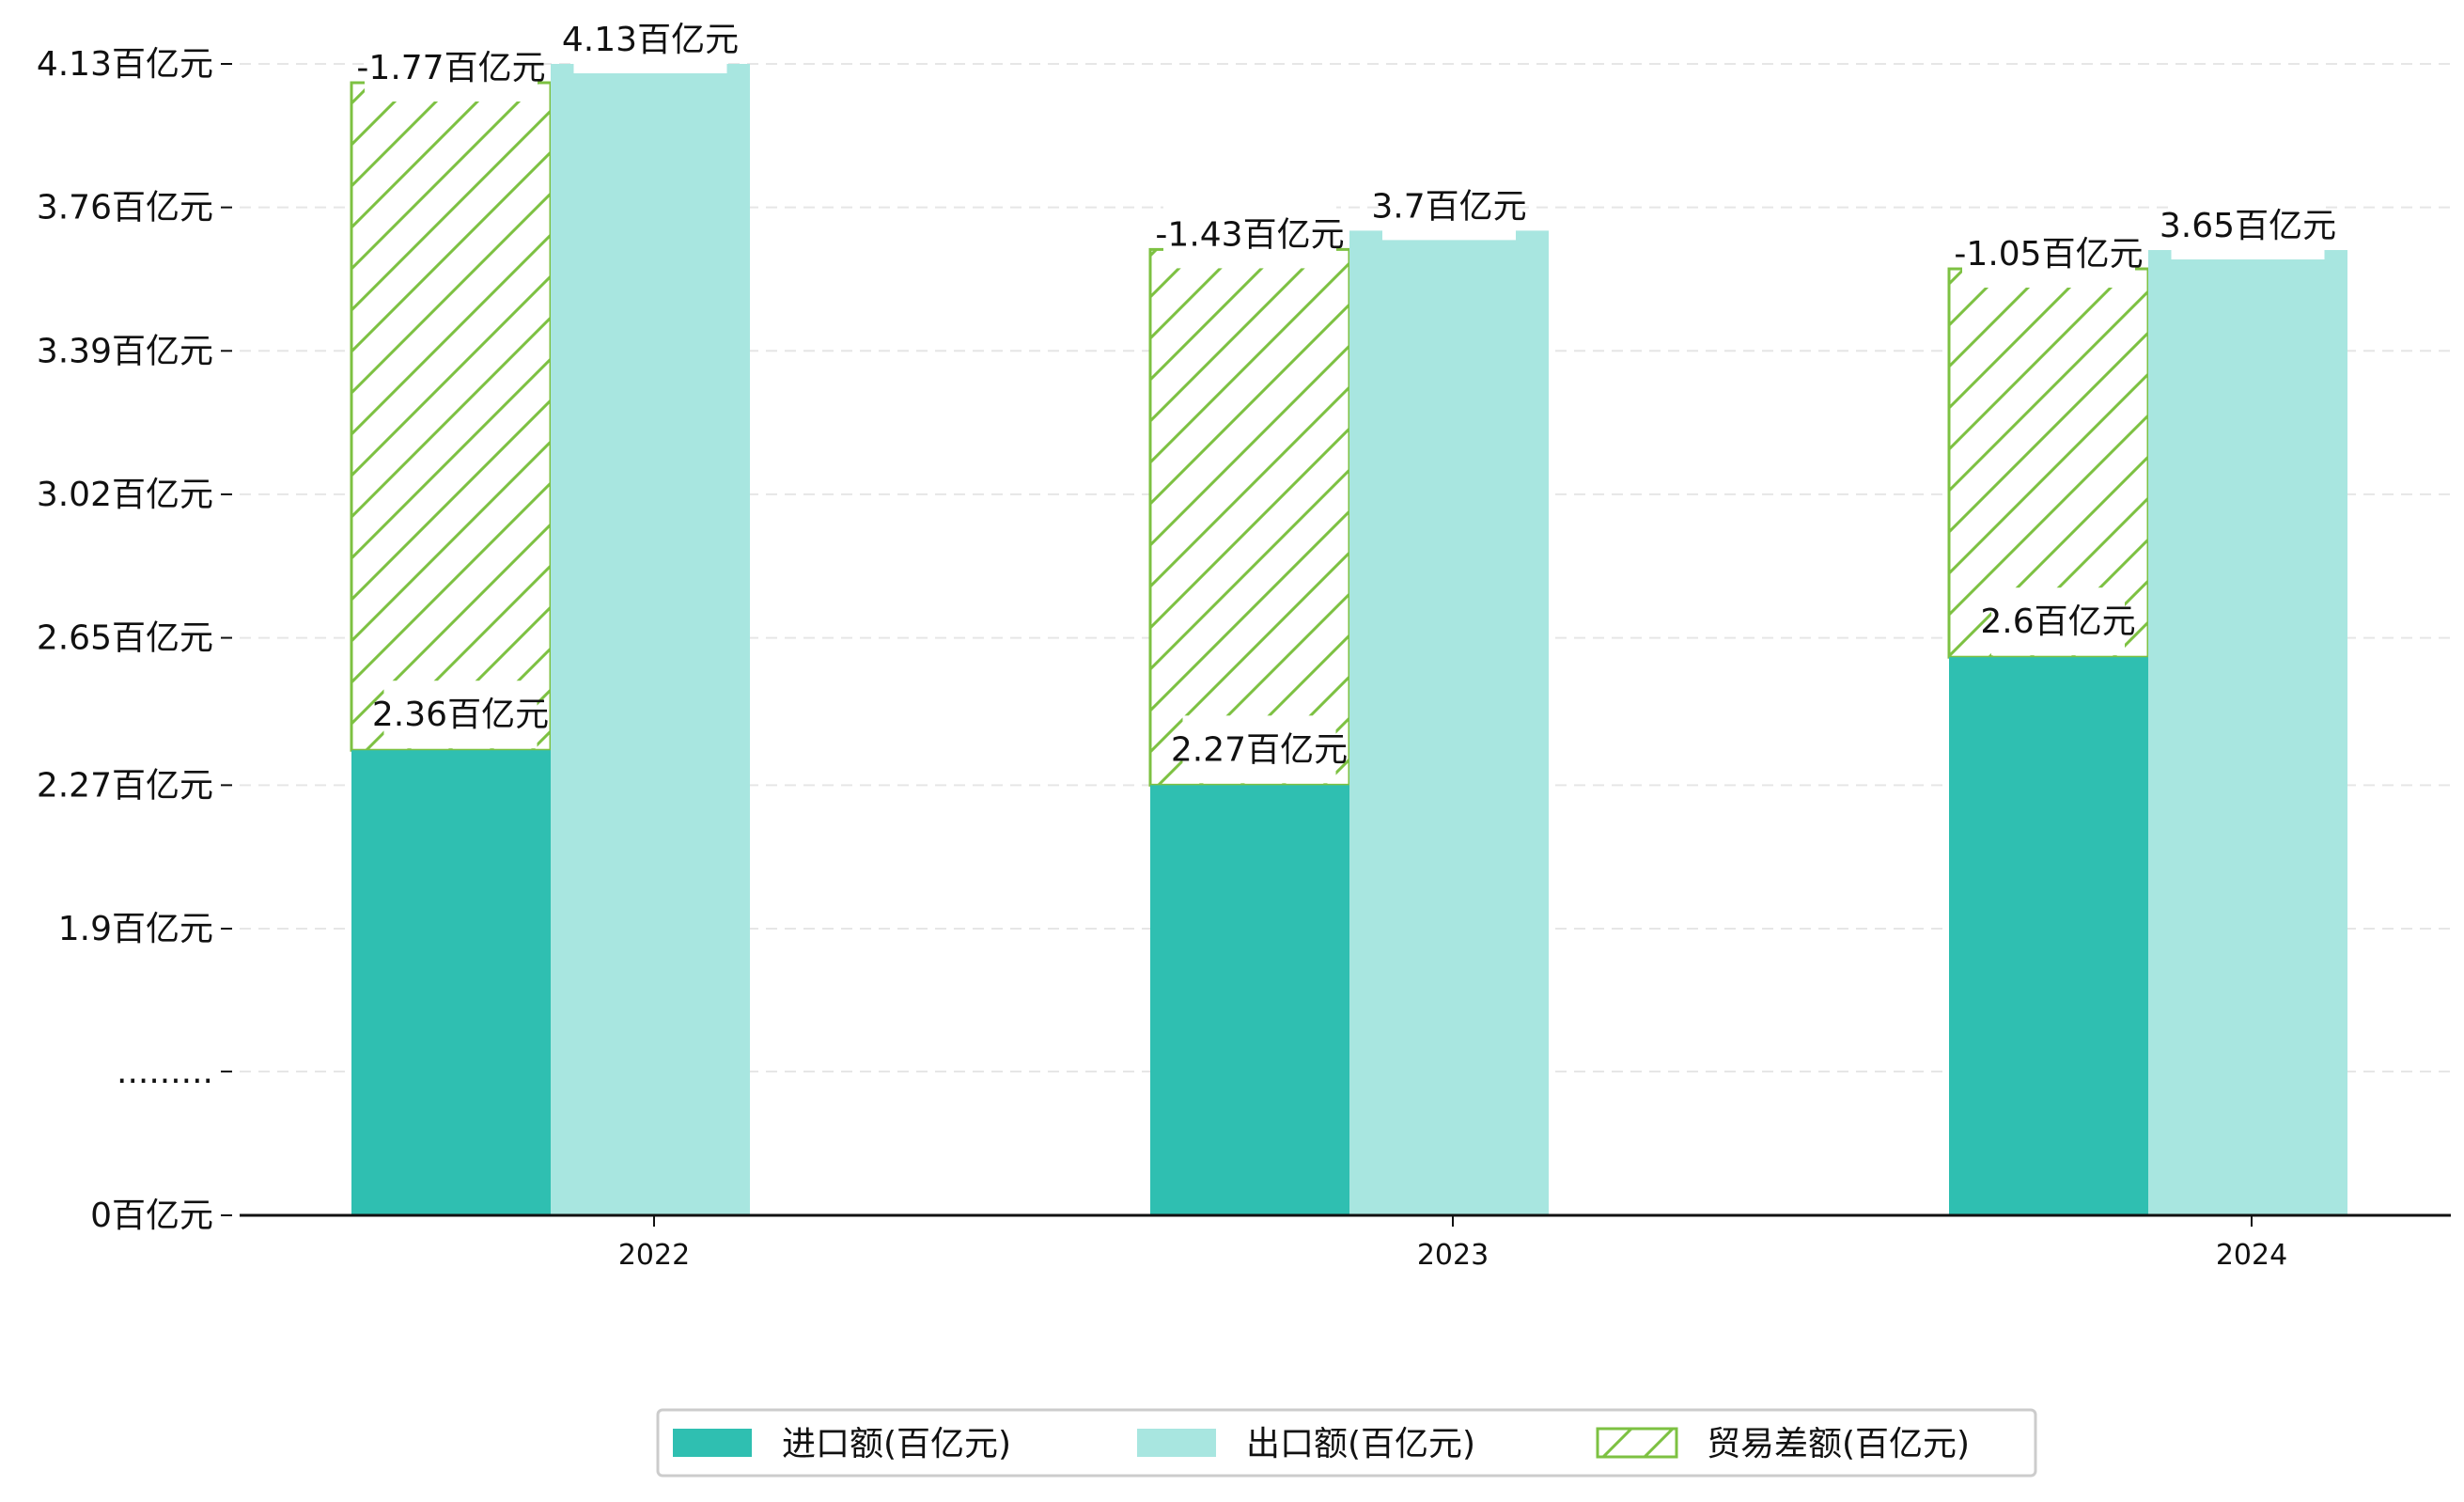 This screenshot has height=1502, width=2464. What do you see at coordinates (125, 638) in the screenshot?
I see `y-tick-label: 2.65百亿元` at bounding box center [125, 638].